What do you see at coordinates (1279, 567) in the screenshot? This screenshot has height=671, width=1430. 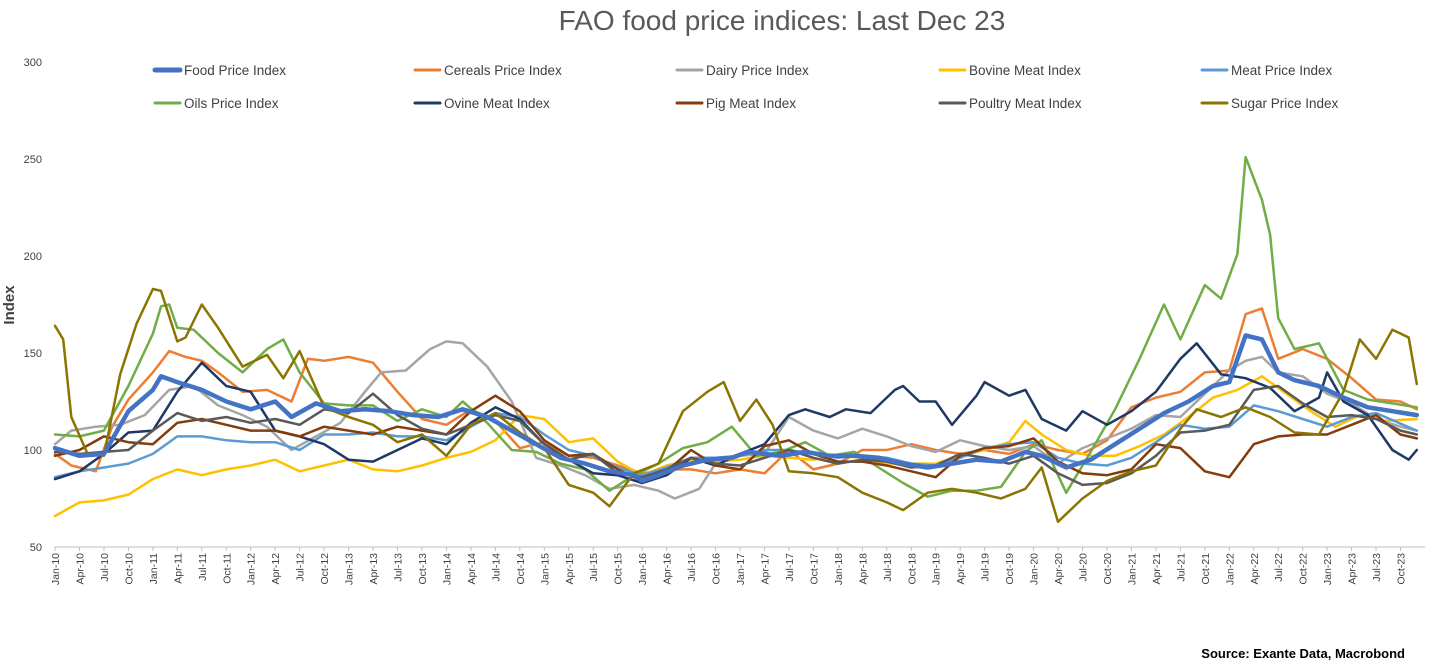 I see `x-tick-label: Jul-22` at bounding box center [1279, 567].